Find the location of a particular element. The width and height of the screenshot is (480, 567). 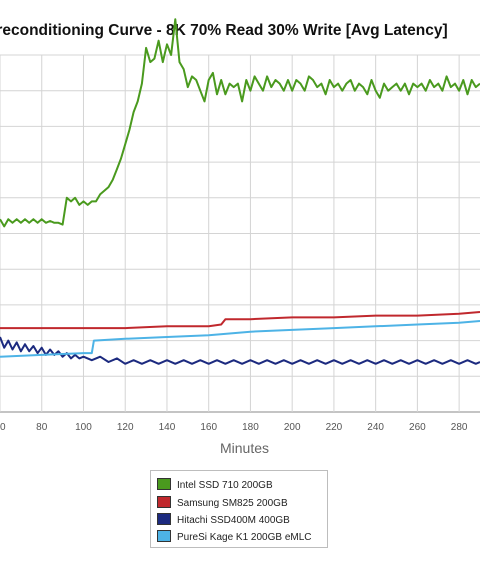

legend-swatch-intel is located at coordinates (164, 484).